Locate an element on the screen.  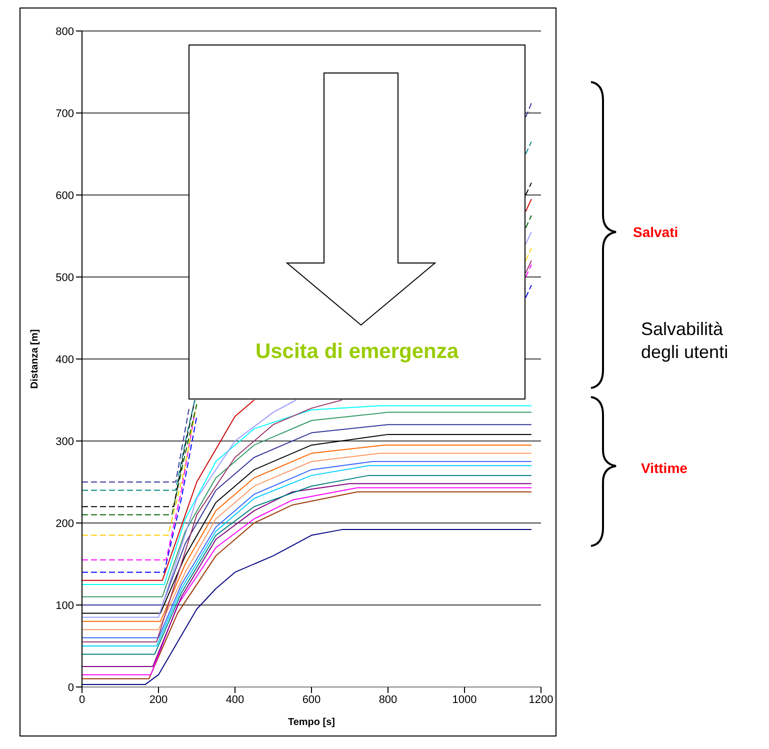
line-series is located at coordinates (307, 607).